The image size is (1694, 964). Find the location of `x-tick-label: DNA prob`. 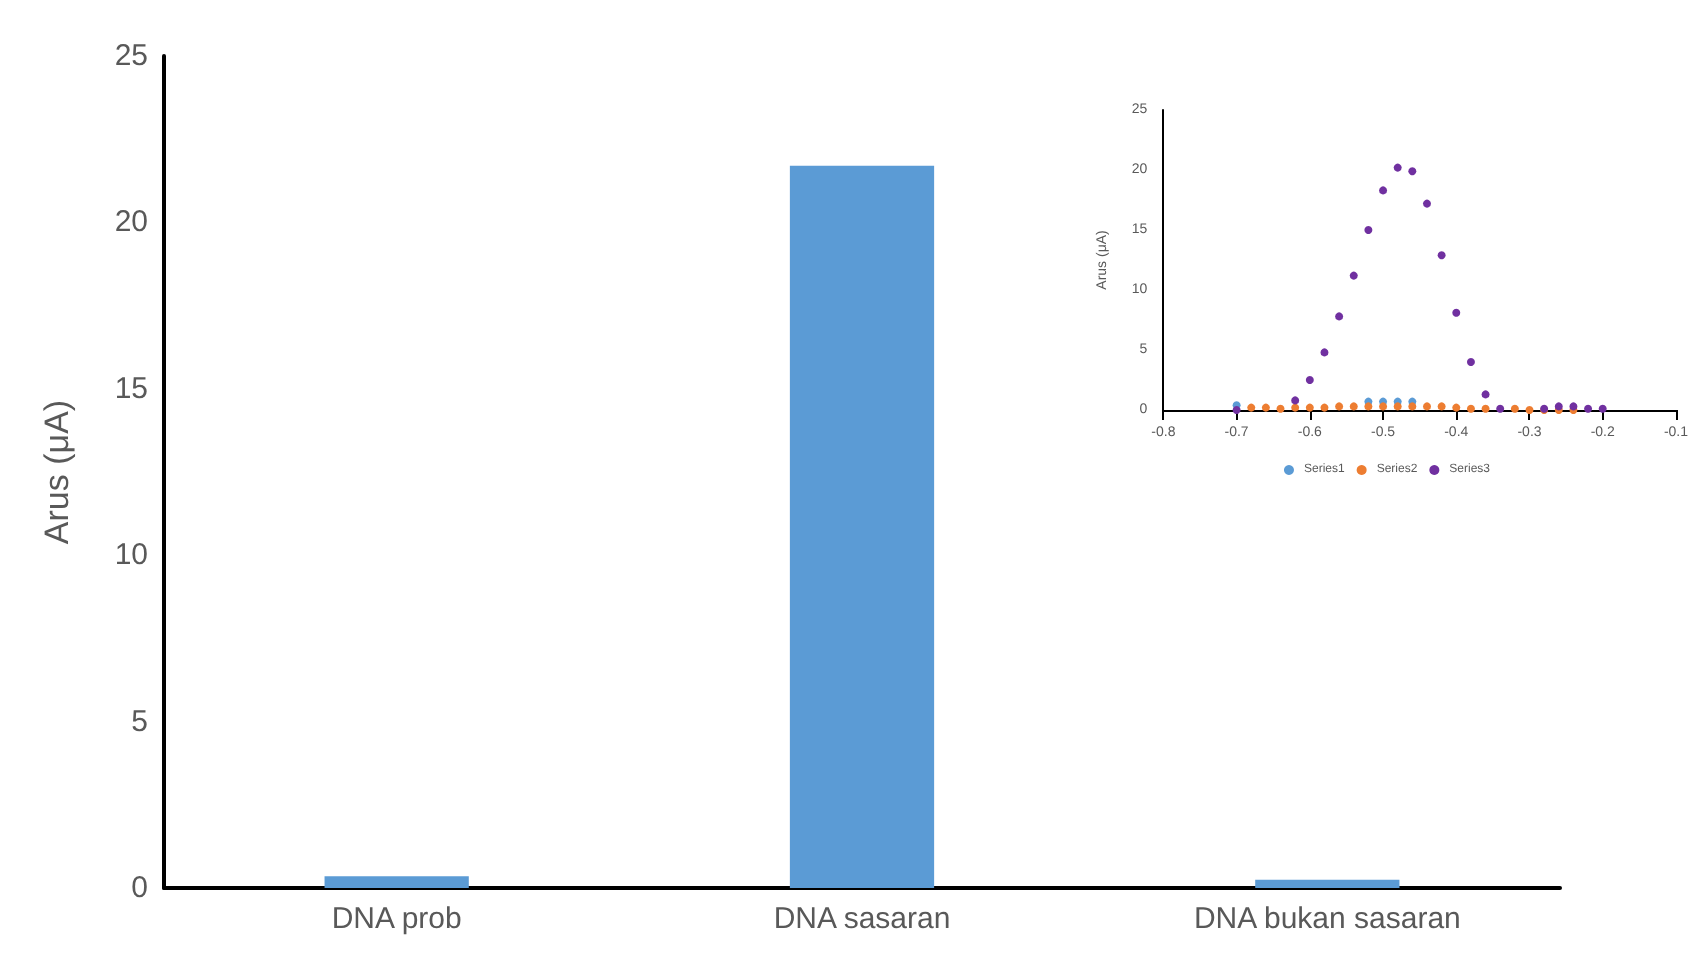

x-tick-label: DNA prob is located at coordinates (396, 919).